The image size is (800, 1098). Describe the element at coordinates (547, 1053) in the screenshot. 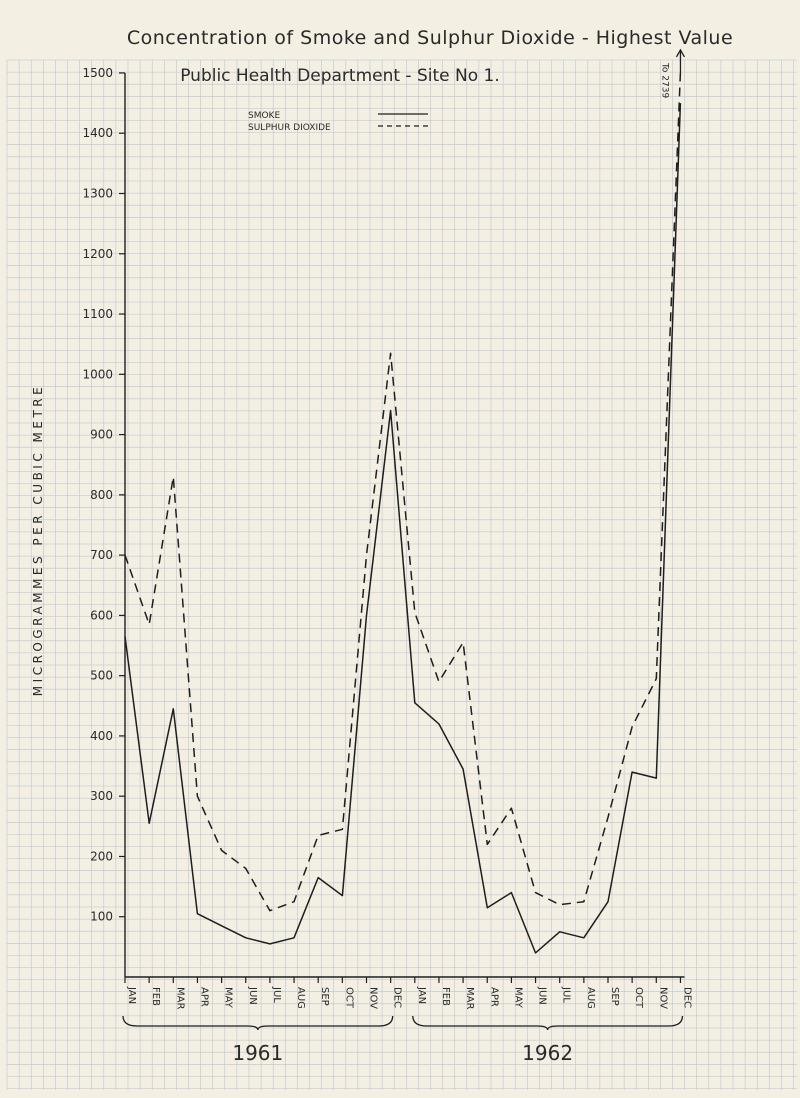

I see `year-label: 1962` at that location.